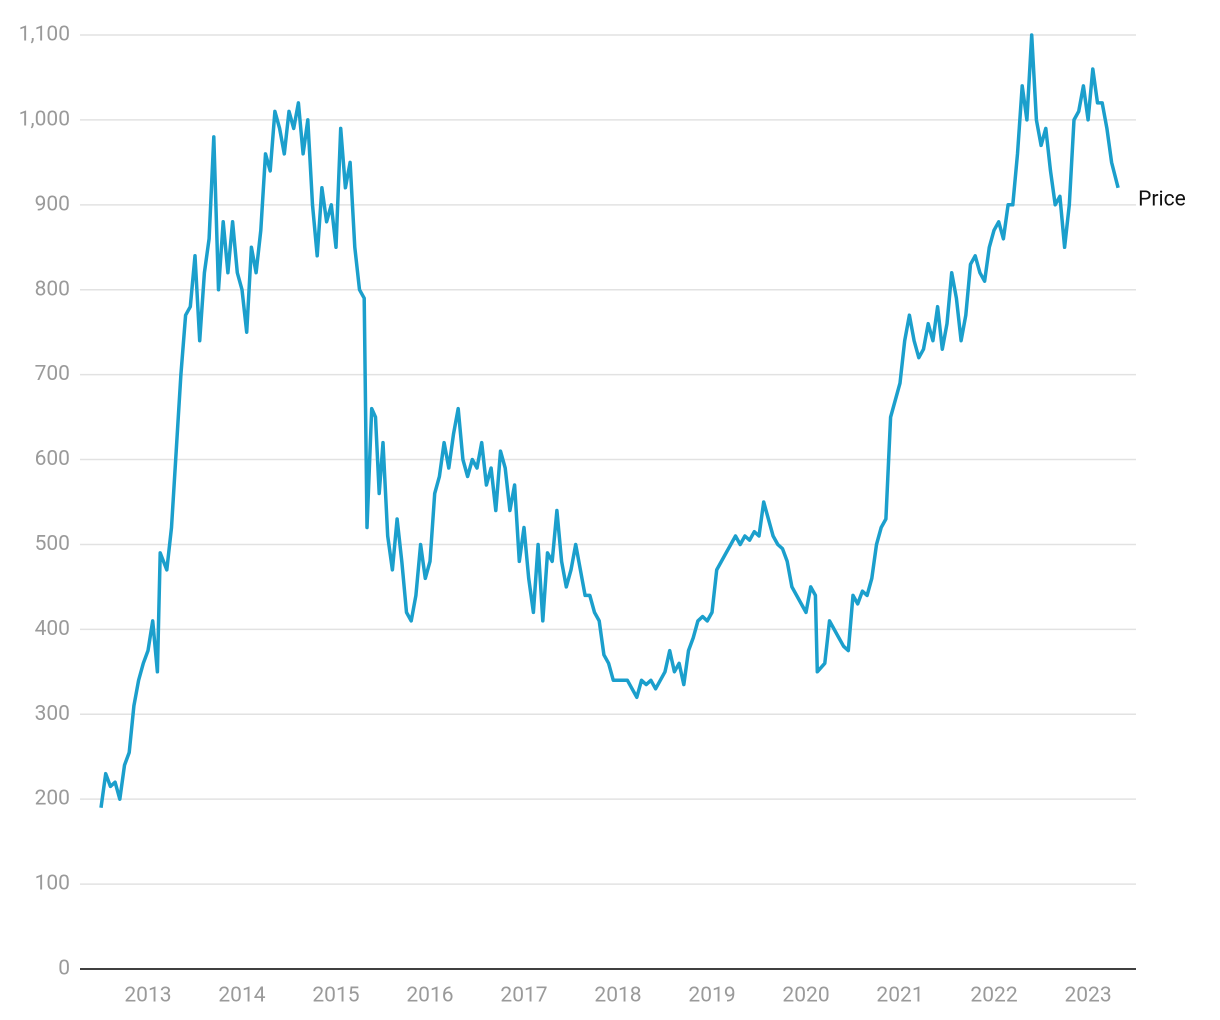 The height and width of the screenshot is (1020, 1220). Describe the element at coordinates (1087, 996) in the screenshot. I see `x-tick-label: 2023` at that location.